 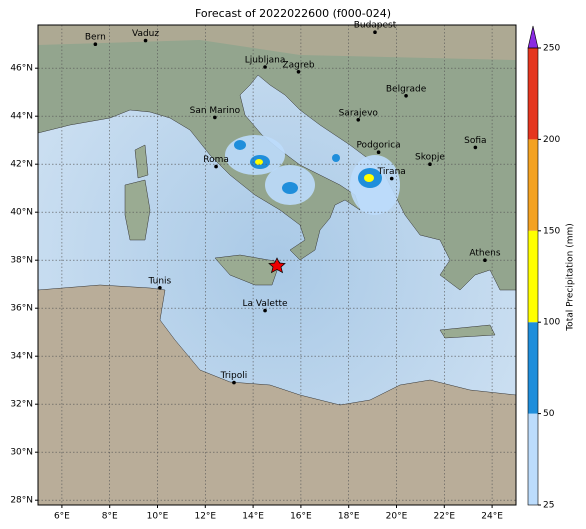 I want to click on x-tick-label: 6°E, so click(x=62, y=517).